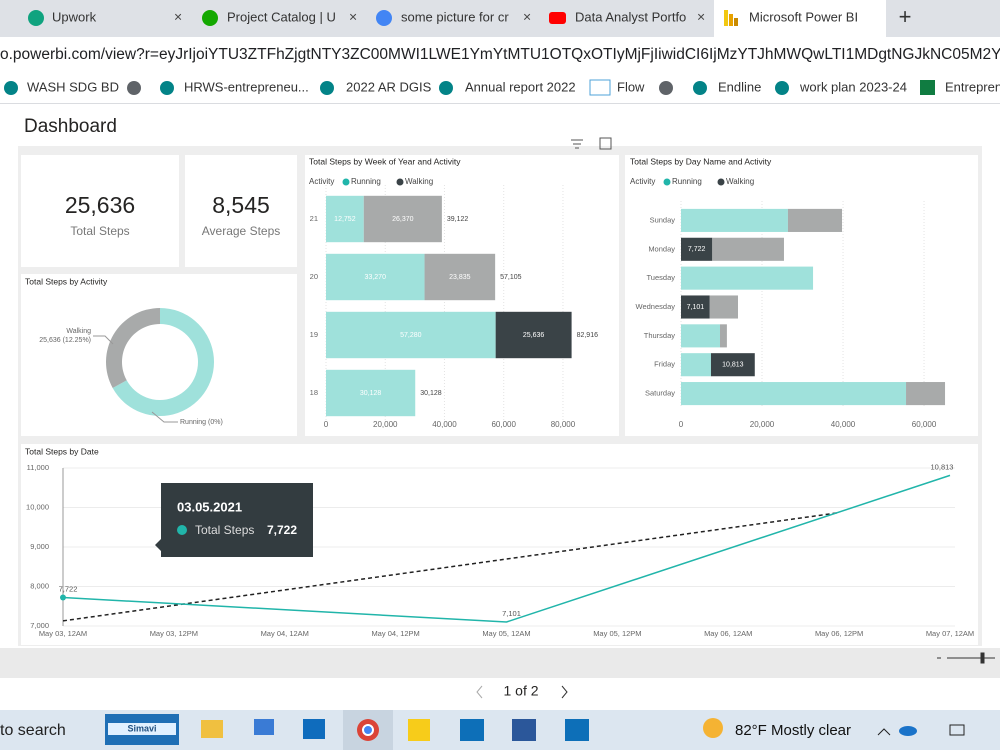 The width and height of the screenshot is (1000, 750). Describe the element at coordinates (163, 362) in the screenshot. I see `donut-slice` at that location.